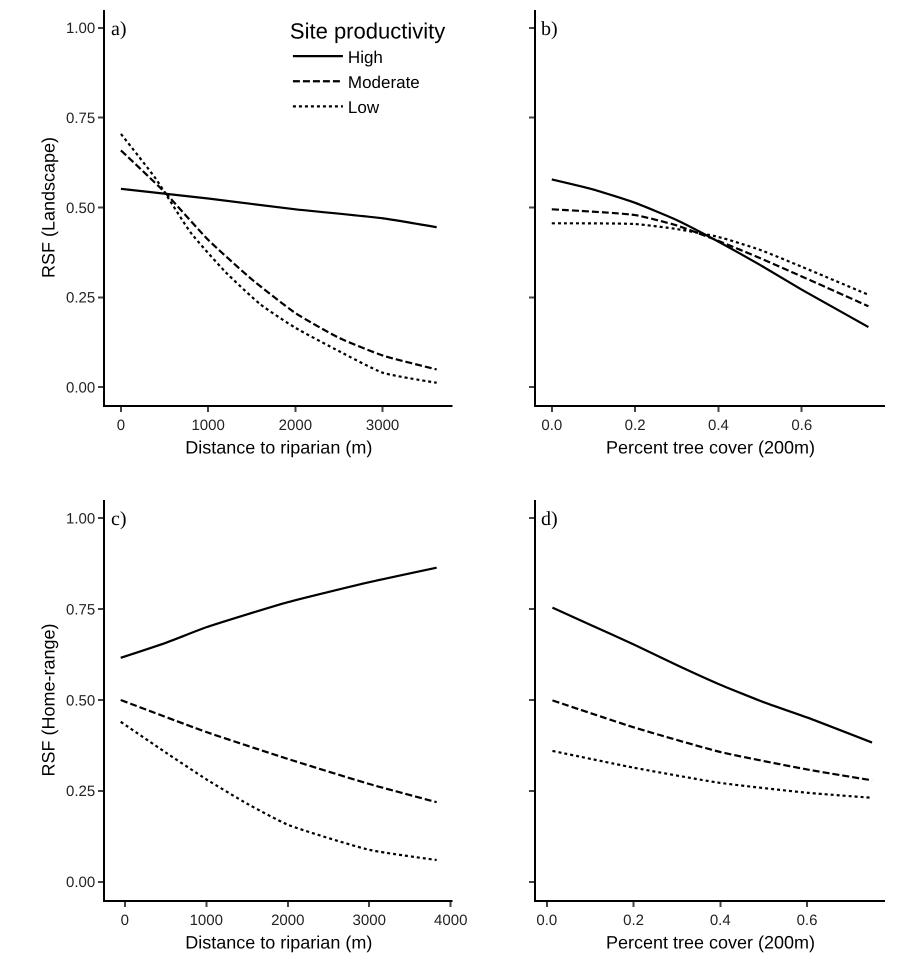 This screenshot has height=969, width=904. Describe the element at coordinates (364, 107) in the screenshot. I see `legend-label: Low` at that location.